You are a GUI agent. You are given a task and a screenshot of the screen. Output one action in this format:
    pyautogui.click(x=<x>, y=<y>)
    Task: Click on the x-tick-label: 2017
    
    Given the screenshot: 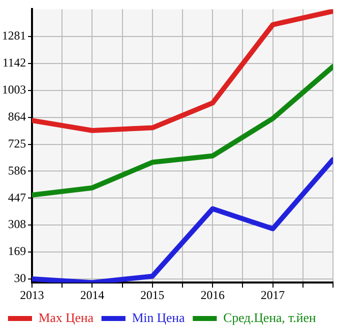 What is the action you would take?
    pyautogui.click(x=272, y=295)
    